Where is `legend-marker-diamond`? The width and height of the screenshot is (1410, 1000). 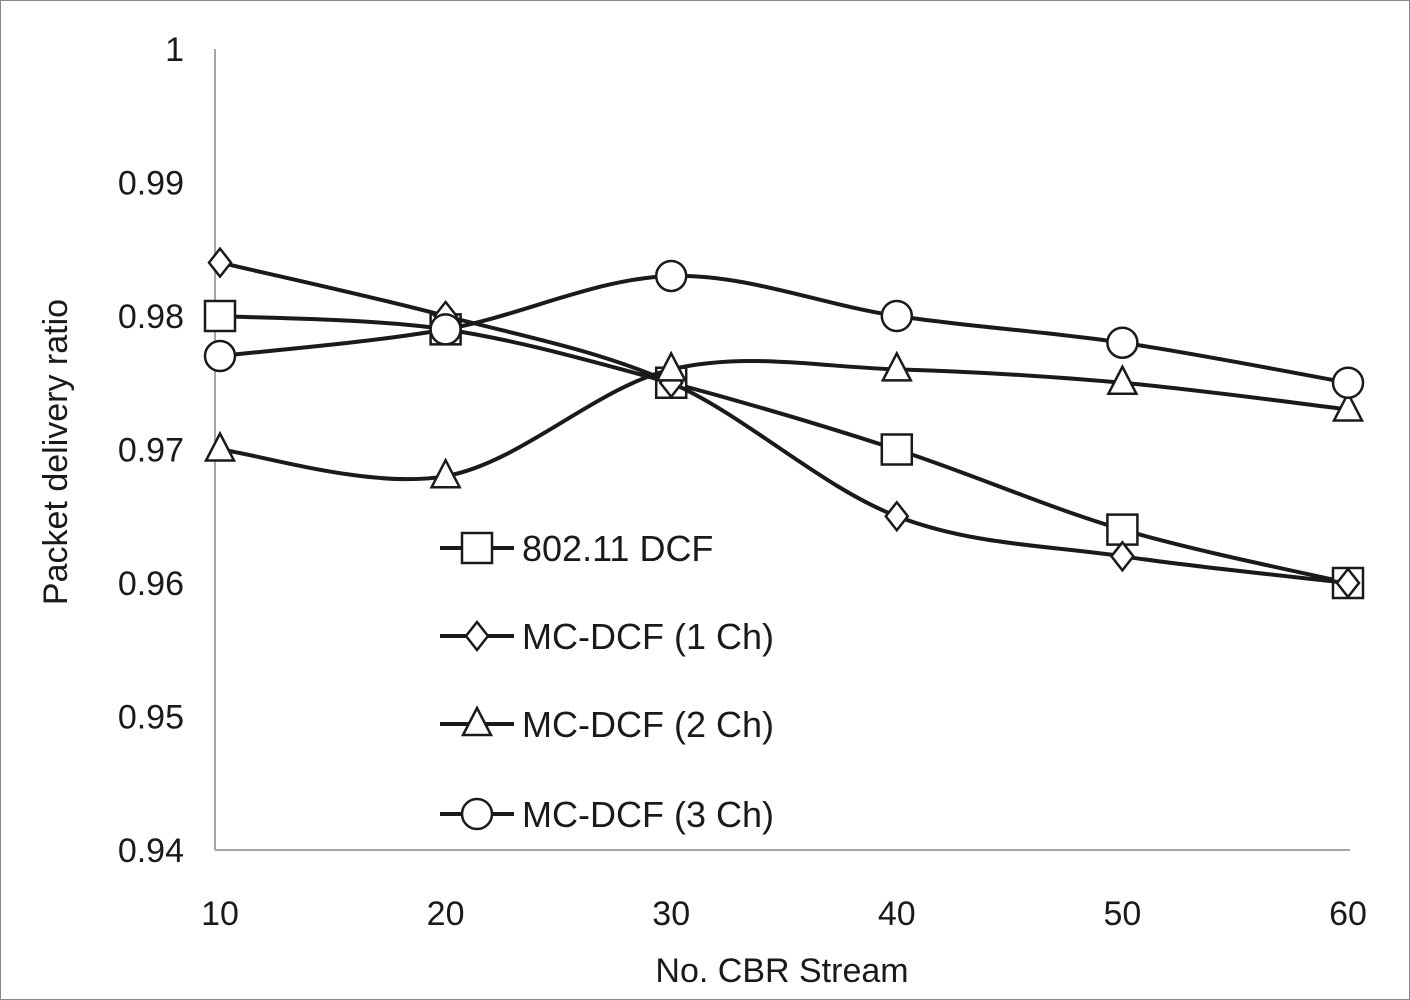 legend-marker-diamond is located at coordinates (477, 636).